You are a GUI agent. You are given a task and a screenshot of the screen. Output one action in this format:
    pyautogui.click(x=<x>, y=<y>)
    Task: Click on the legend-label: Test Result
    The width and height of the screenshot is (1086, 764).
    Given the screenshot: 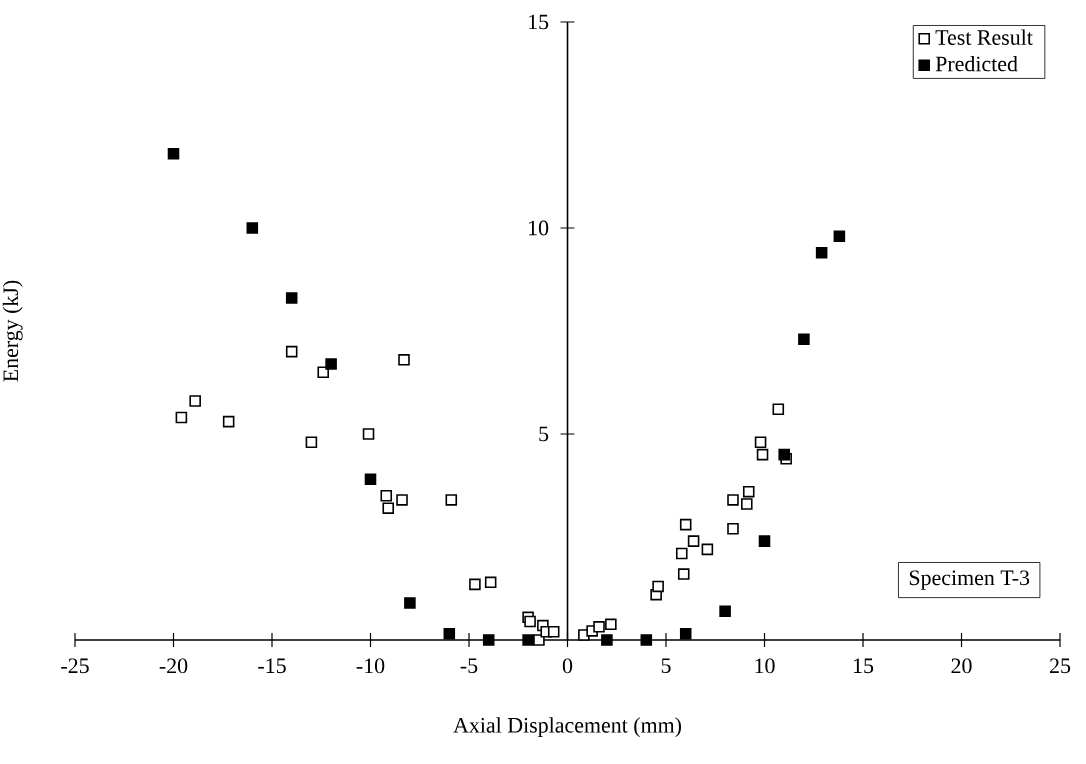 What is the action you would take?
    pyautogui.click(x=984, y=37)
    